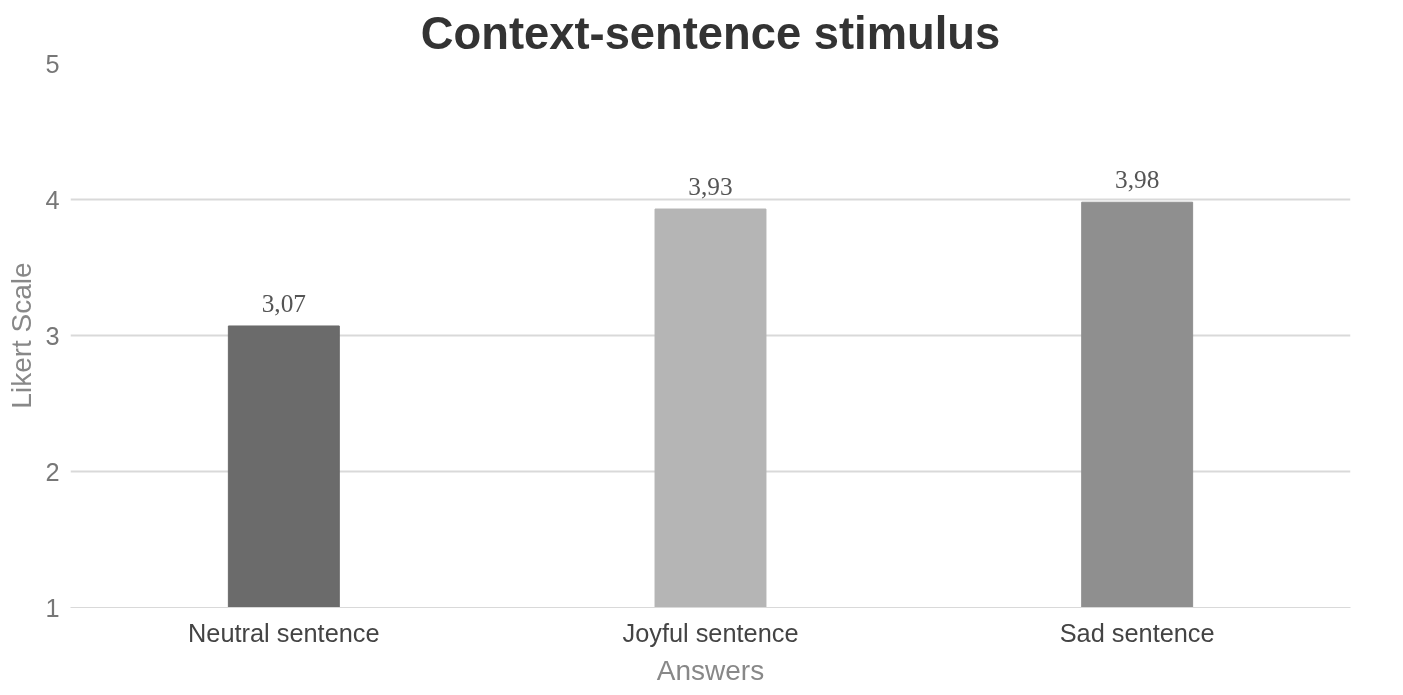 The height and width of the screenshot is (695, 1403). What do you see at coordinates (52, 471) in the screenshot?
I see `y-tick-label: 2` at bounding box center [52, 471].